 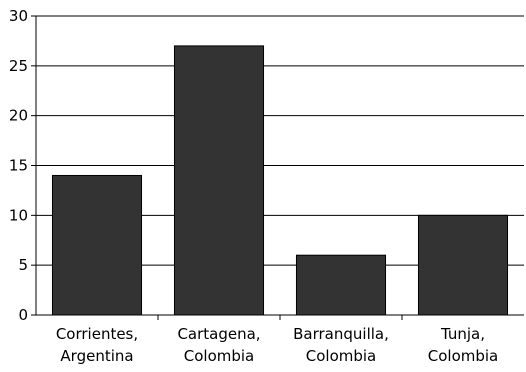 I want to click on x-category-label: Argentina, so click(x=96, y=356).